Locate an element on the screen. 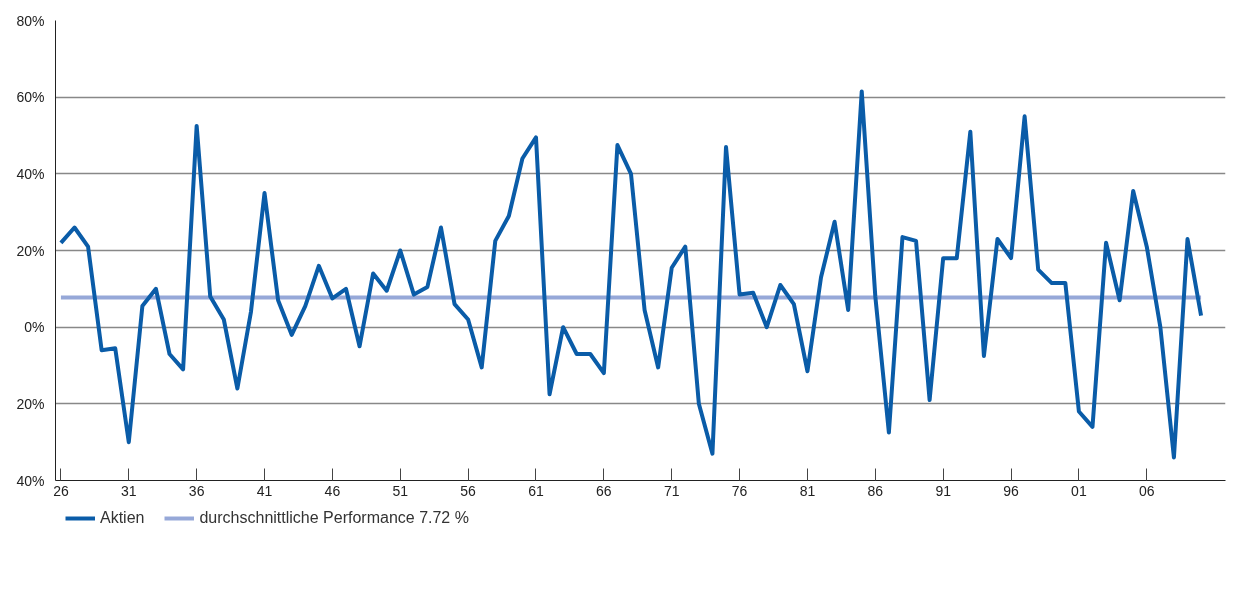 This screenshot has height=598, width=1248. y-tick-label: 80% is located at coordinates (30, 20).